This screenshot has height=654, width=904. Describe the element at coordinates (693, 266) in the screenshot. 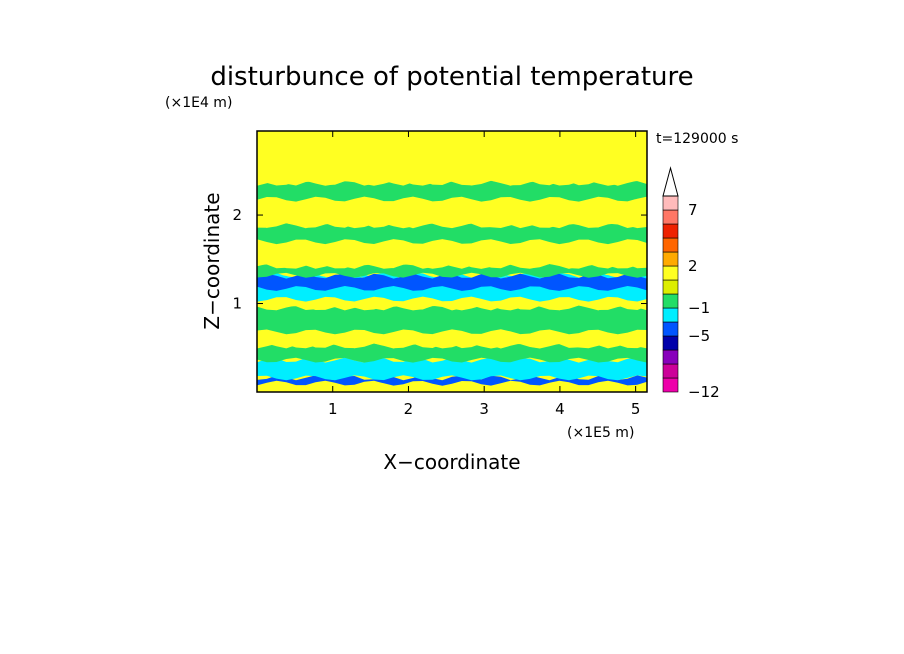

I see `colorbar-label: 2` at that location.